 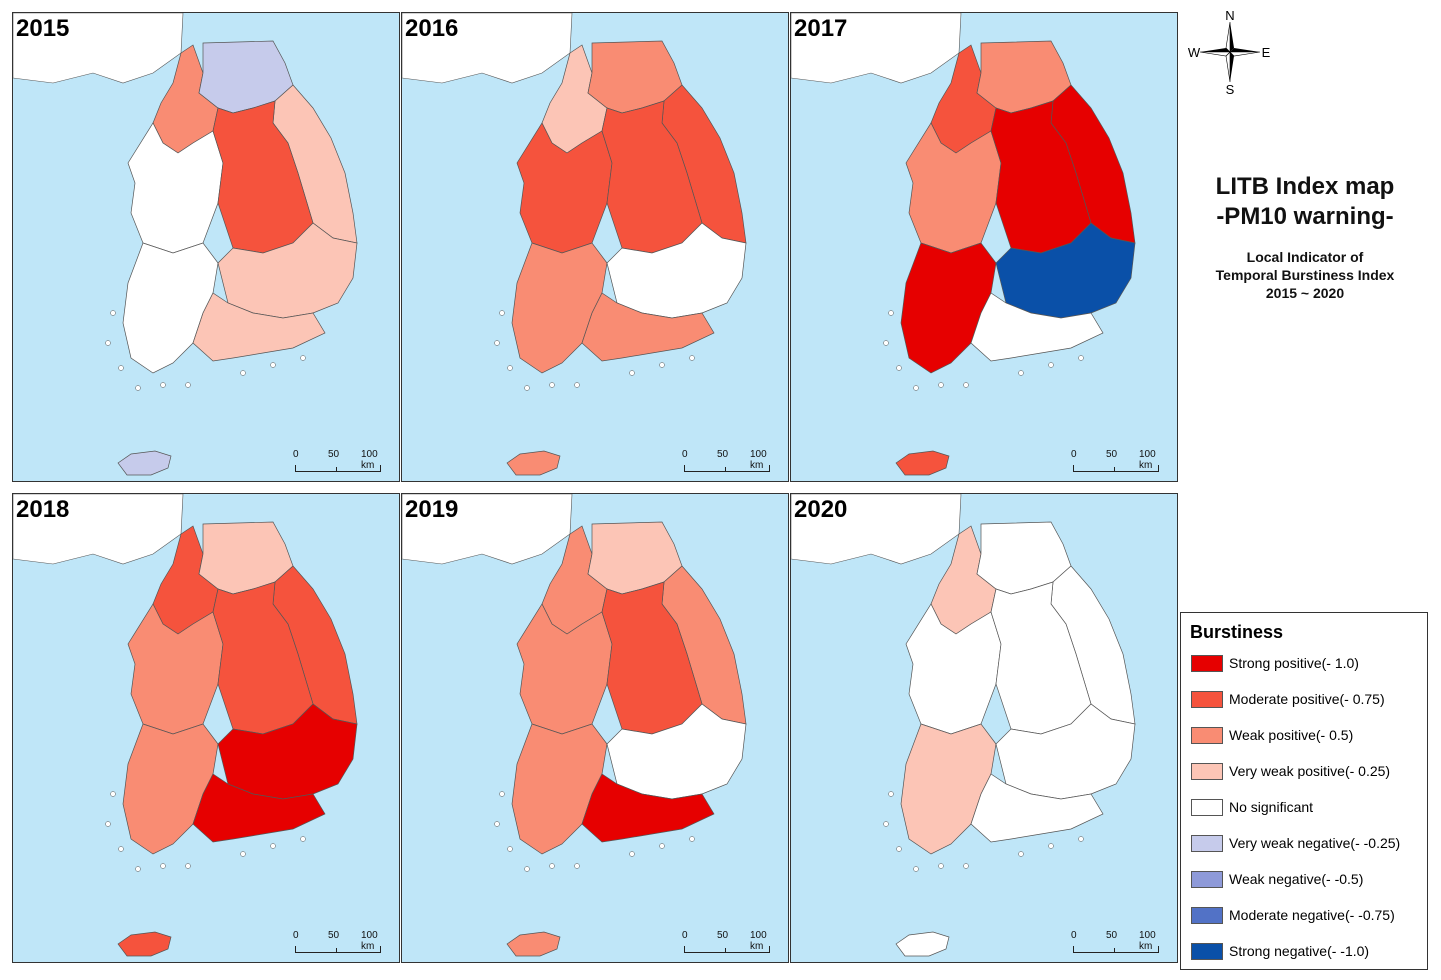 What do you see at coordinates (1291, 735) in the screenshot?
I see `legend-label: Weak positive(- 0.5)` at bounding box center [1291, 735].